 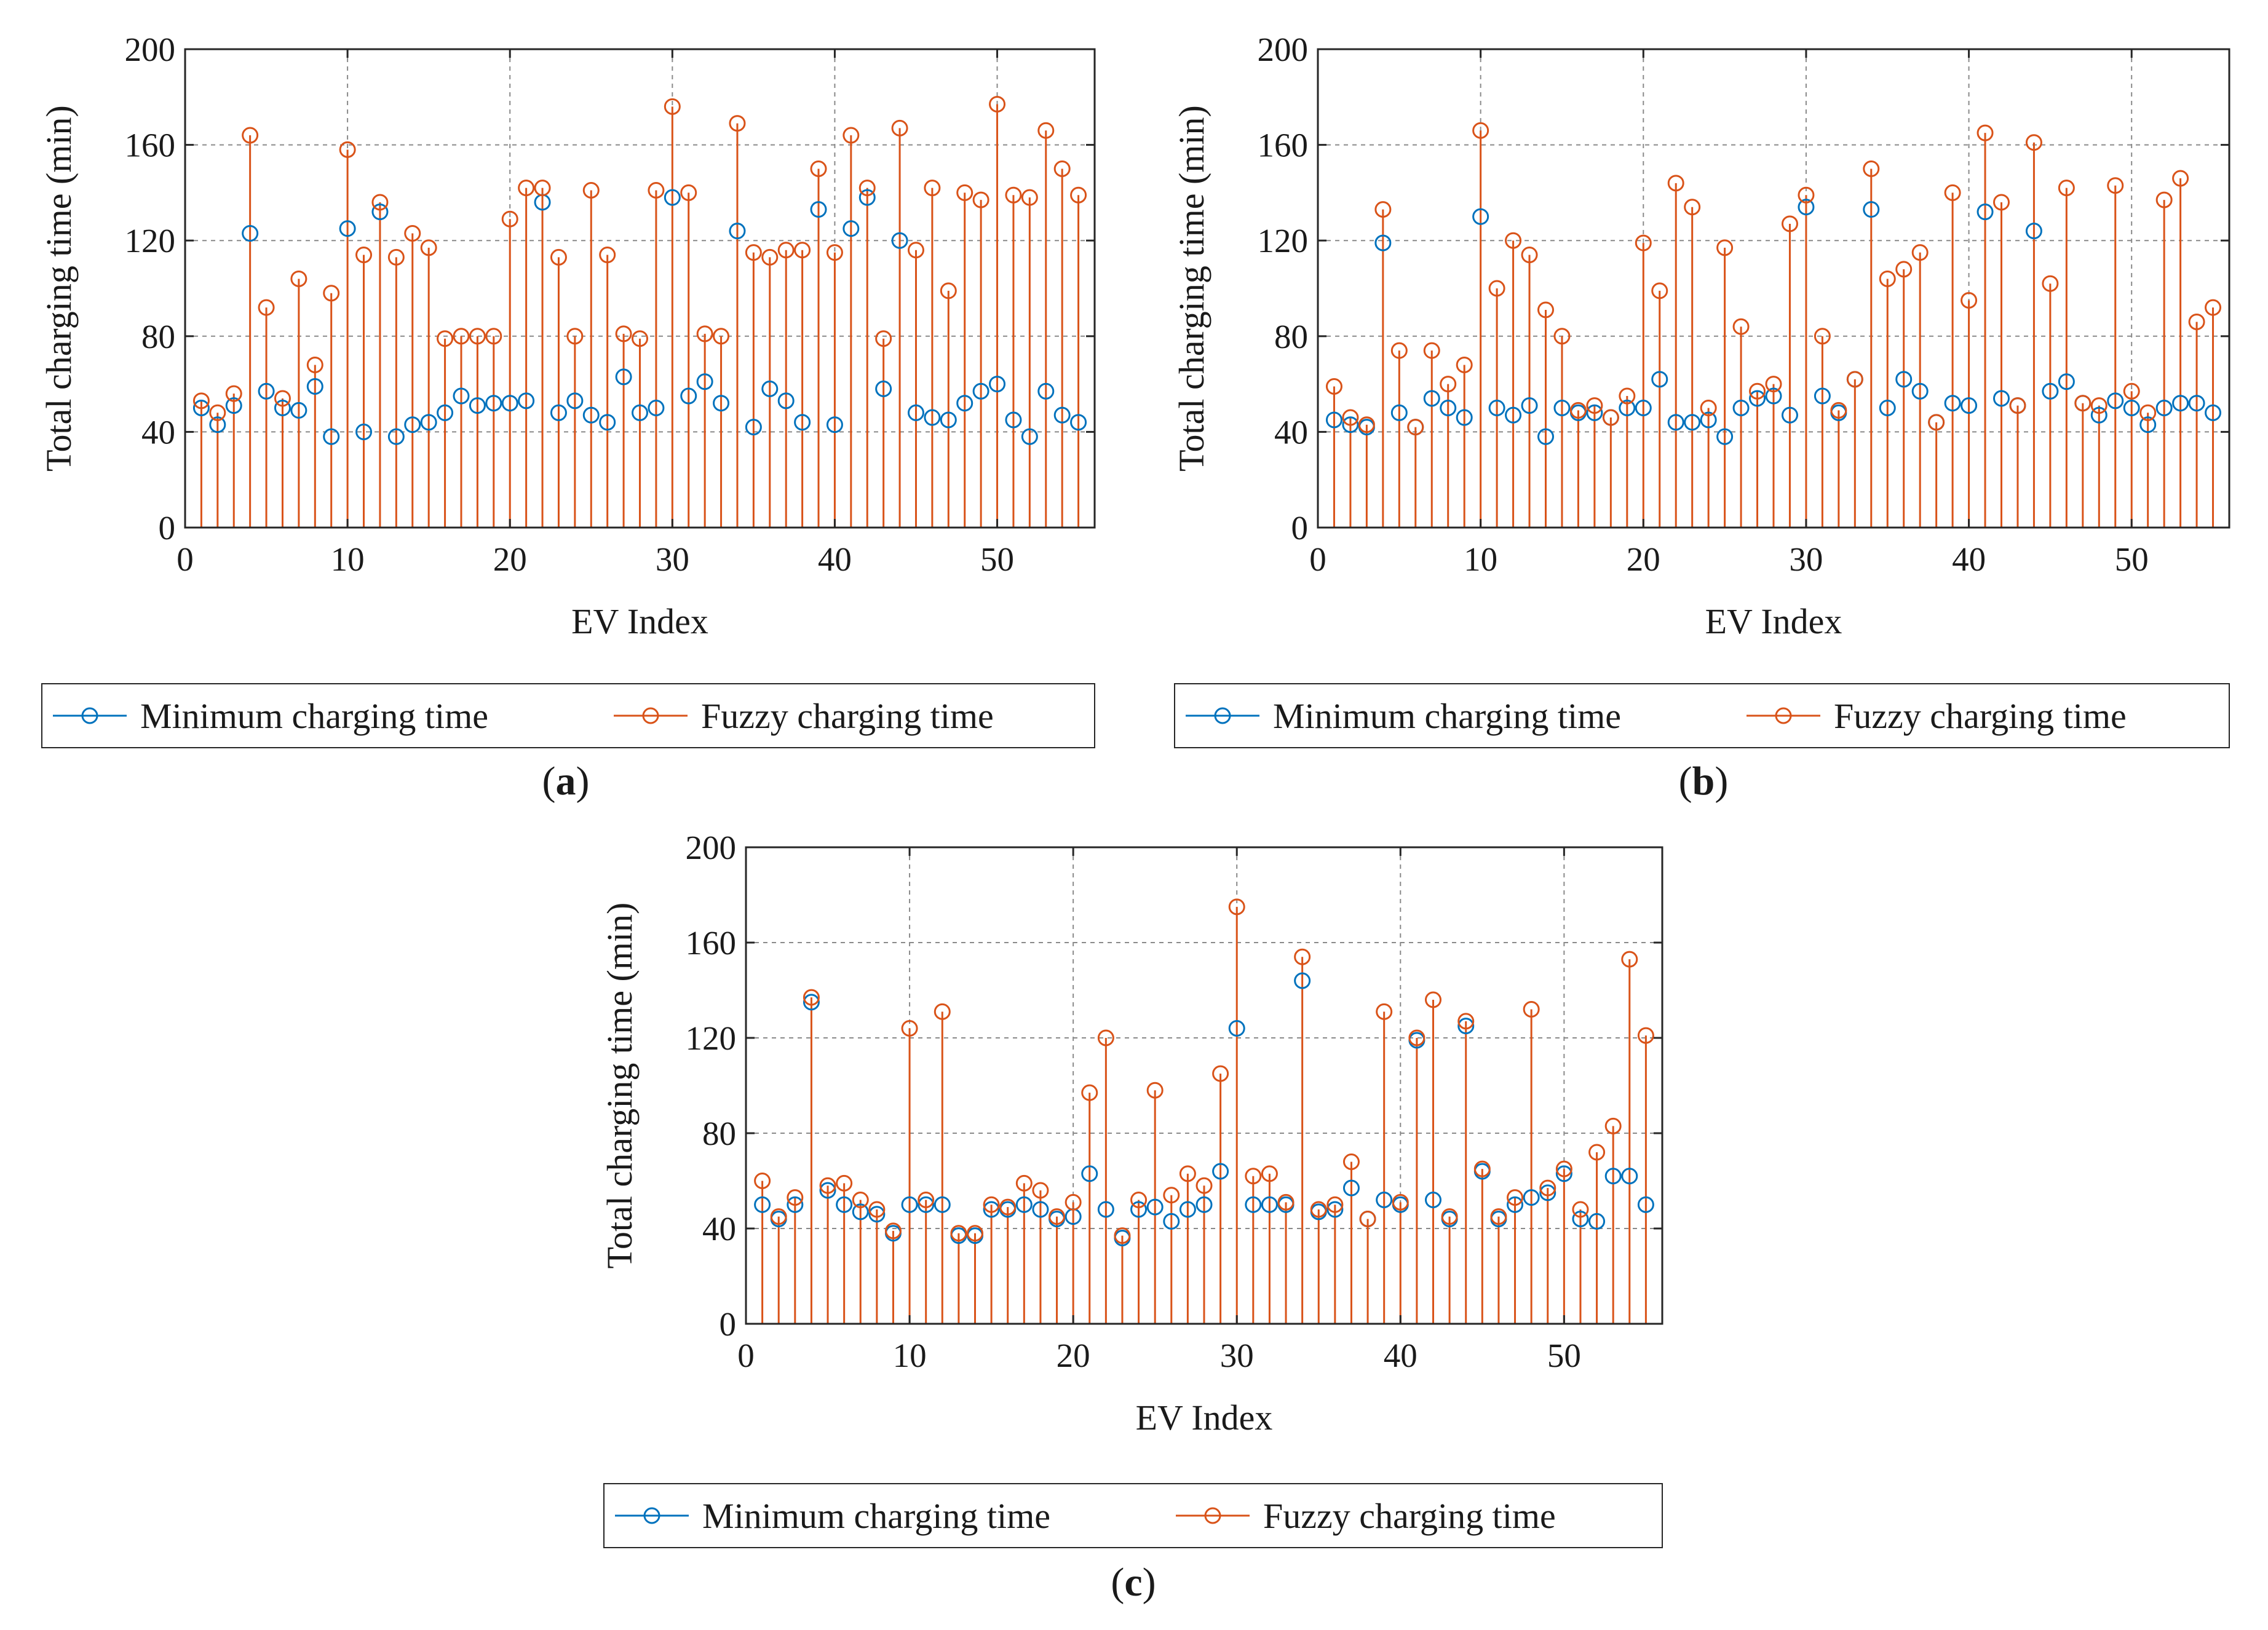 What do you see at coordinates (1783, 715) in the screenshot?
I see `legend-marker-fuzzy` at bounding box center [1783, 715].